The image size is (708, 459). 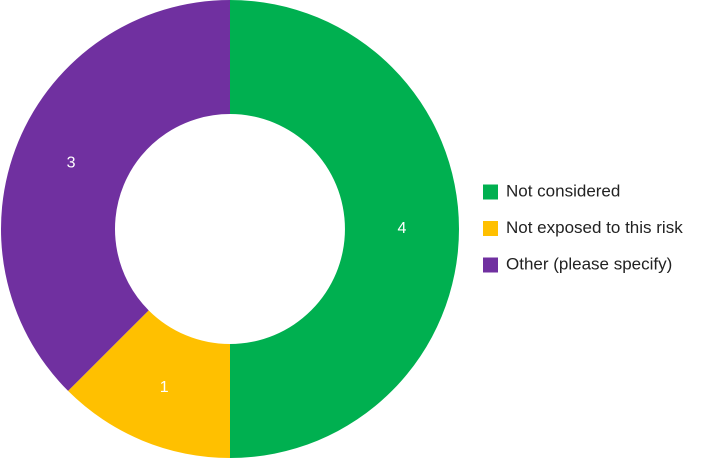 What do you see at coordinates (402, 228) in the screenshot?
I see `value-label: 4` at bounding box center [402, 228].